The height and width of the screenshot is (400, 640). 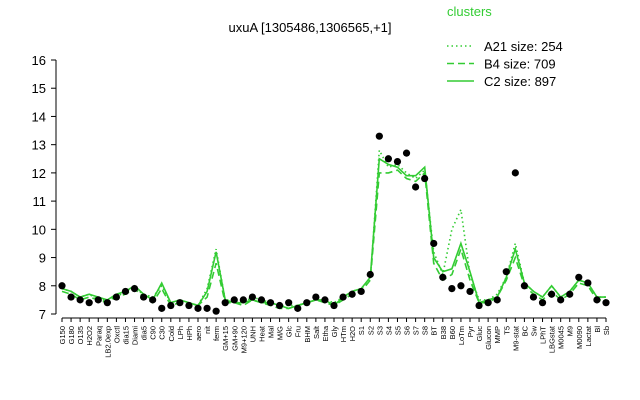 I want to click on x-tick-label: LB2.0exp, so click(x=107, y=342).